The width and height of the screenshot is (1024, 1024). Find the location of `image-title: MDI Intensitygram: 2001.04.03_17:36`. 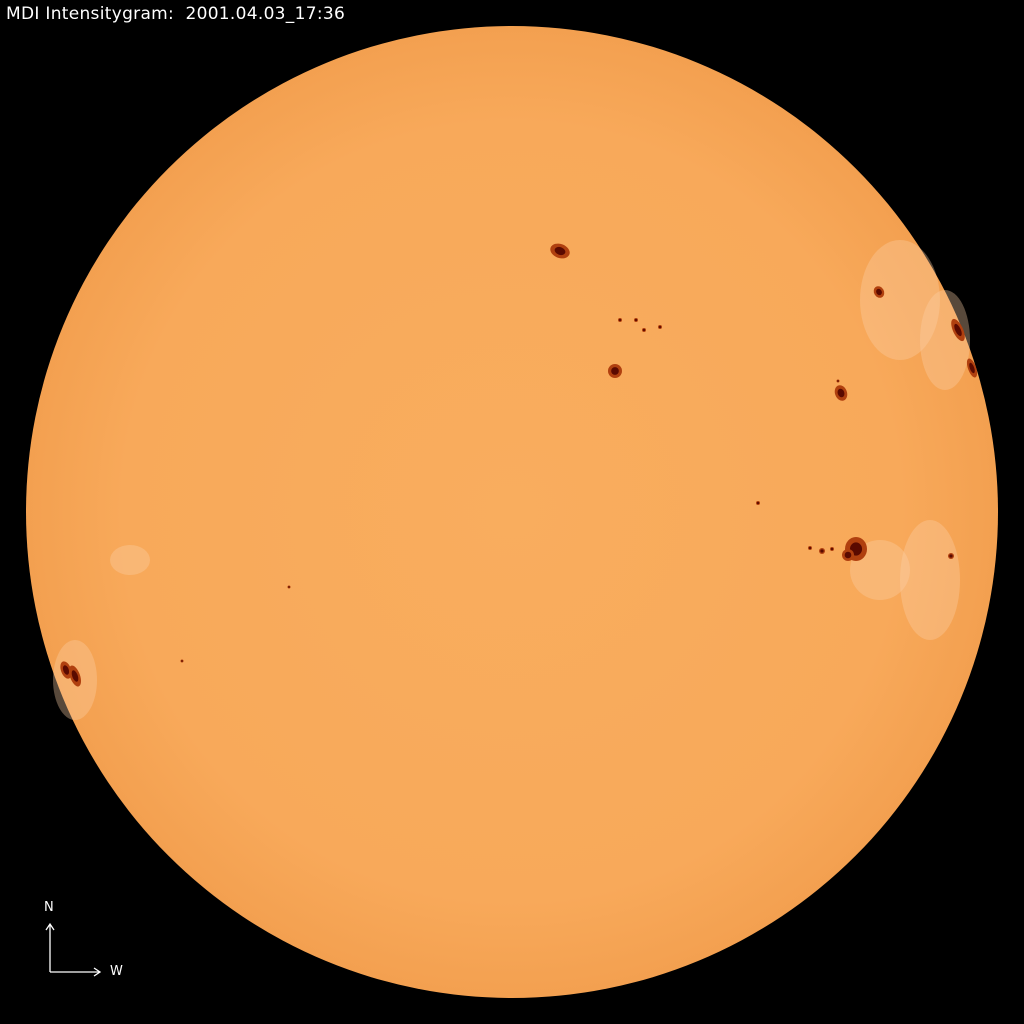

image-title: MDI Intensitygram: 2001.04.03_17:36 is located at coordinates (176, 14).